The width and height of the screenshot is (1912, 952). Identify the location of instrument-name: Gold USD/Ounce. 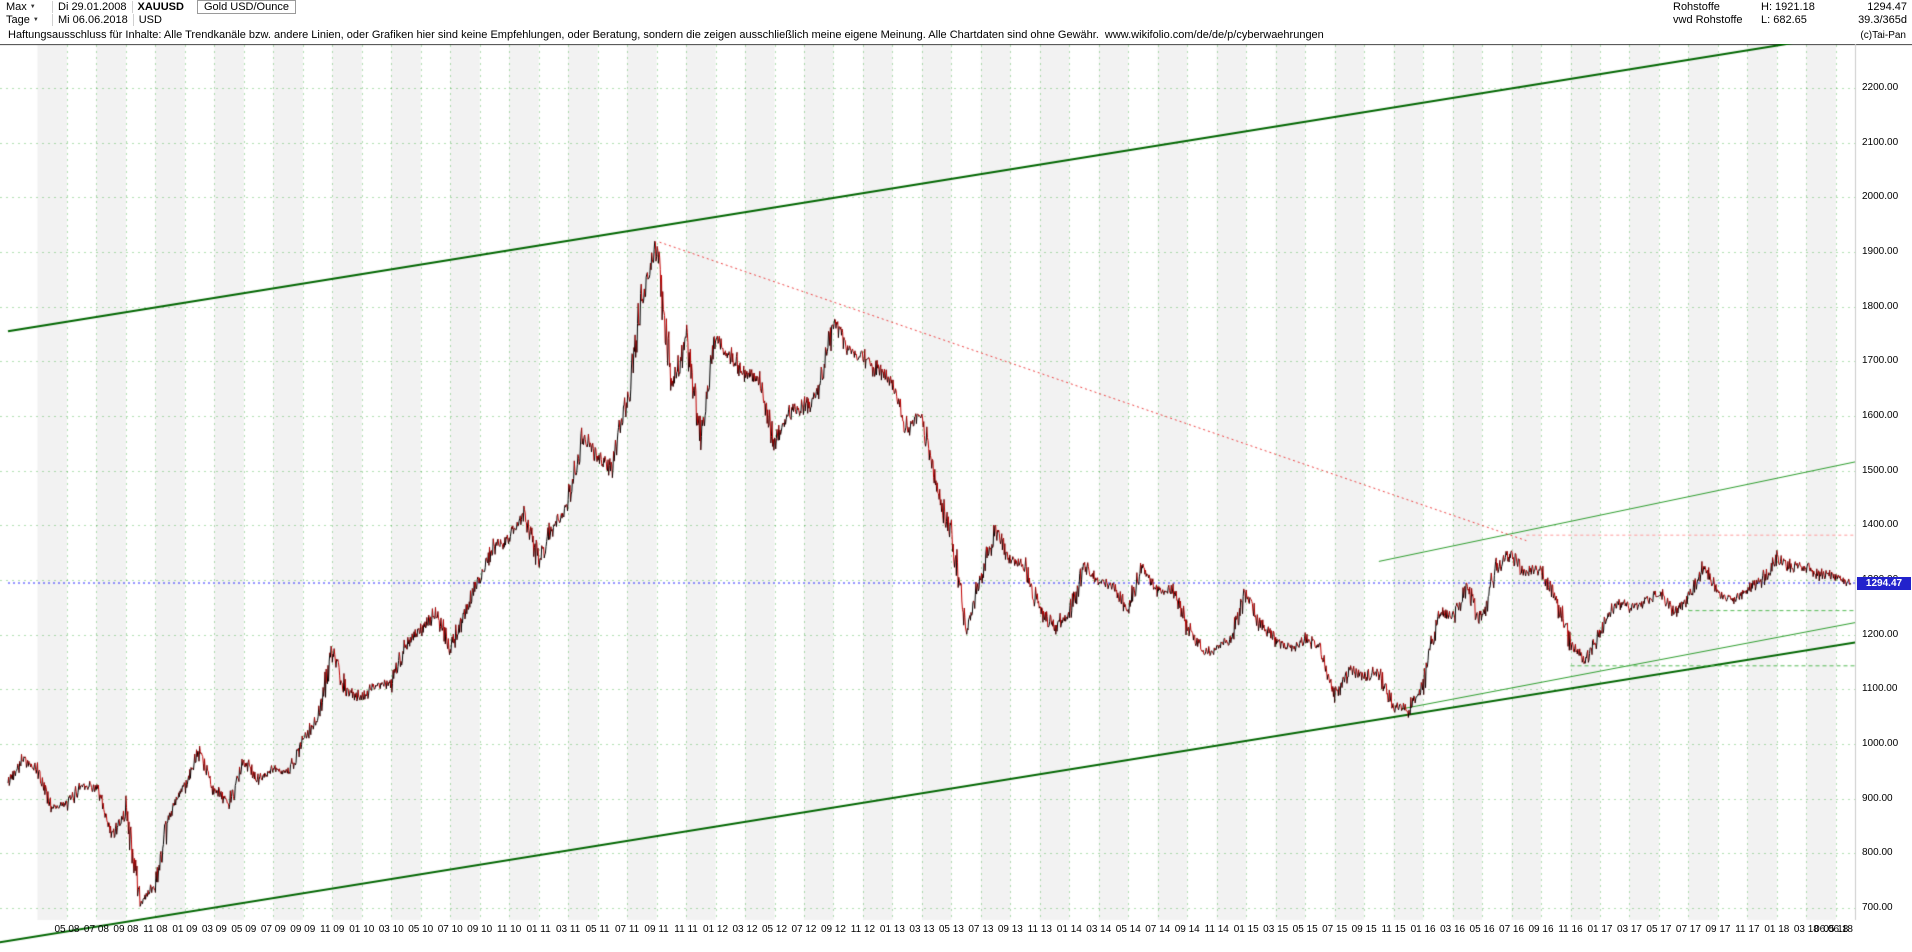
(246, 7).